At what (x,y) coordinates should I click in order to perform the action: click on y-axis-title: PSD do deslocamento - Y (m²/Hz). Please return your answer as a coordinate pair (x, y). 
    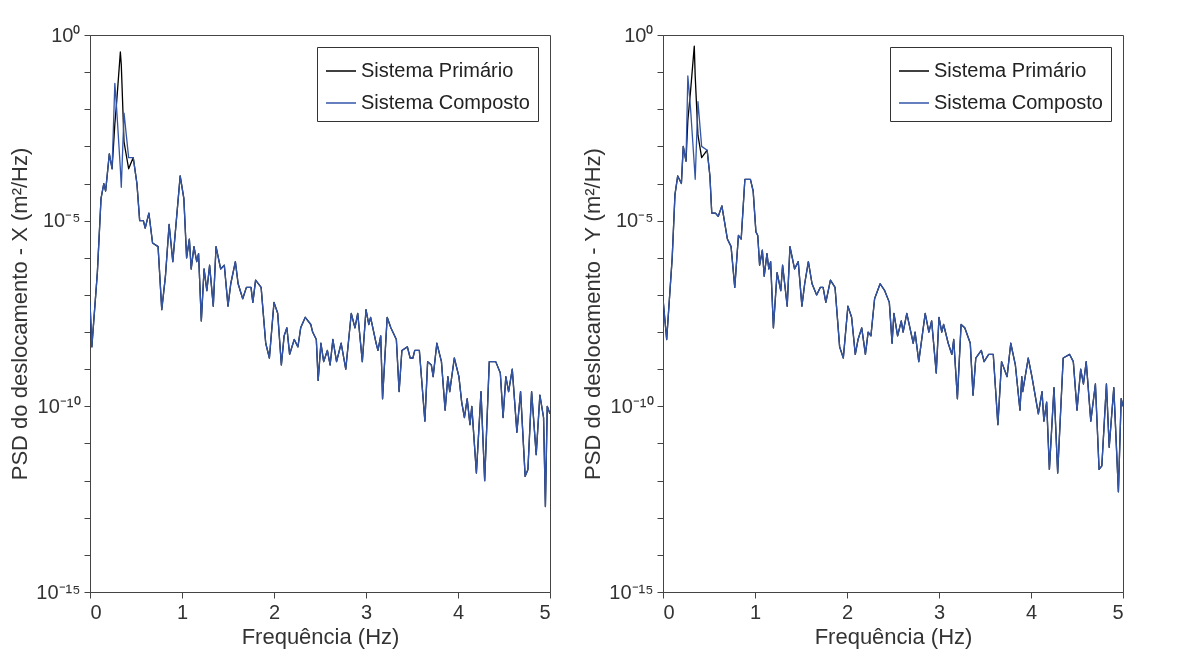
    Looking at the image, I should click on (593, 314).